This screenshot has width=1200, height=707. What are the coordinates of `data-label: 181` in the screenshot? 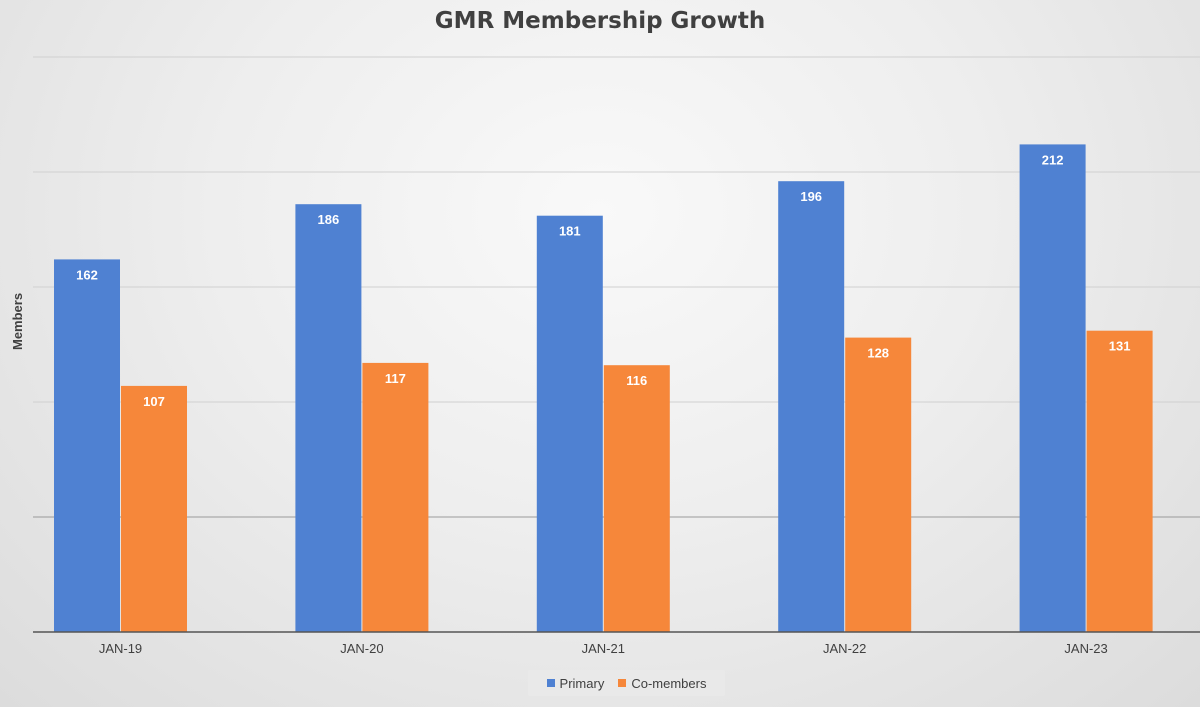 It's located at (570, 231).